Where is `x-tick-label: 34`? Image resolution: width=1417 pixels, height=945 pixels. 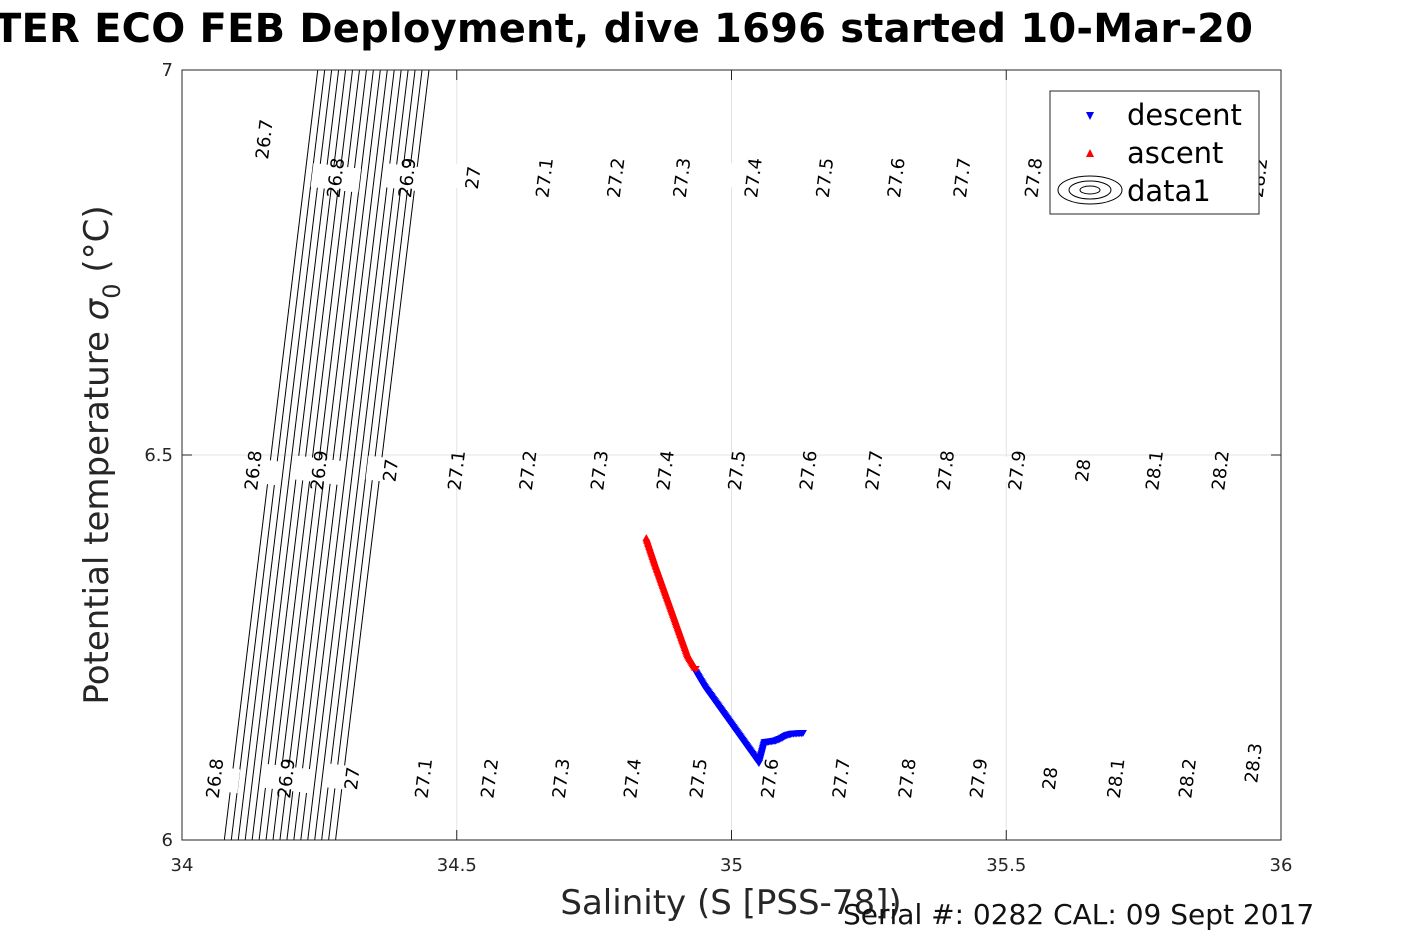
x-tick-label: 34 is located at coordinates (182, 865).